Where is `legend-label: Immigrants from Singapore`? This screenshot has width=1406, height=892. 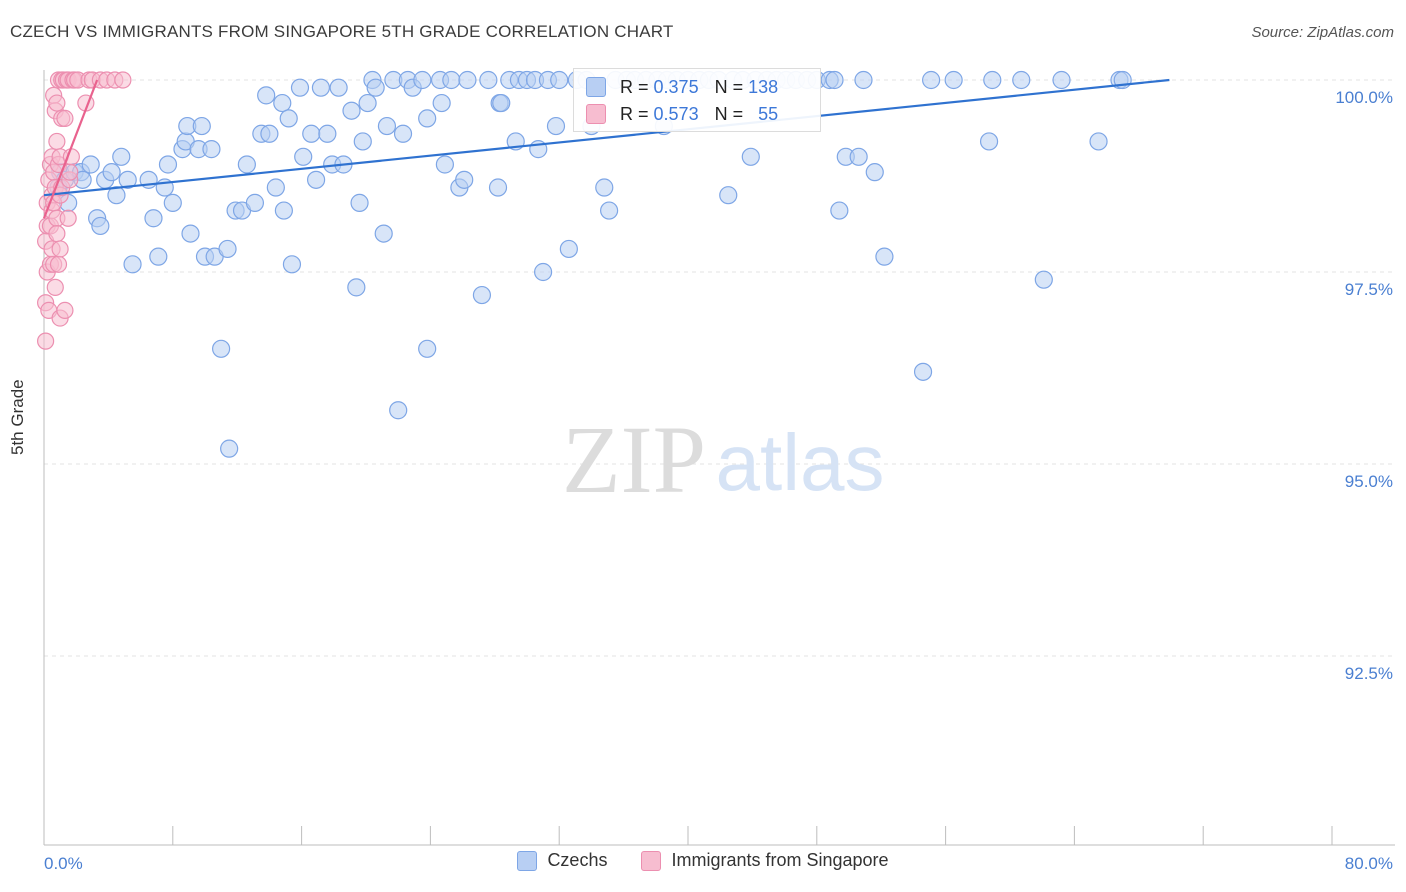 legend-label: Immigrants from Singapore is located at coordinates (780, 860).